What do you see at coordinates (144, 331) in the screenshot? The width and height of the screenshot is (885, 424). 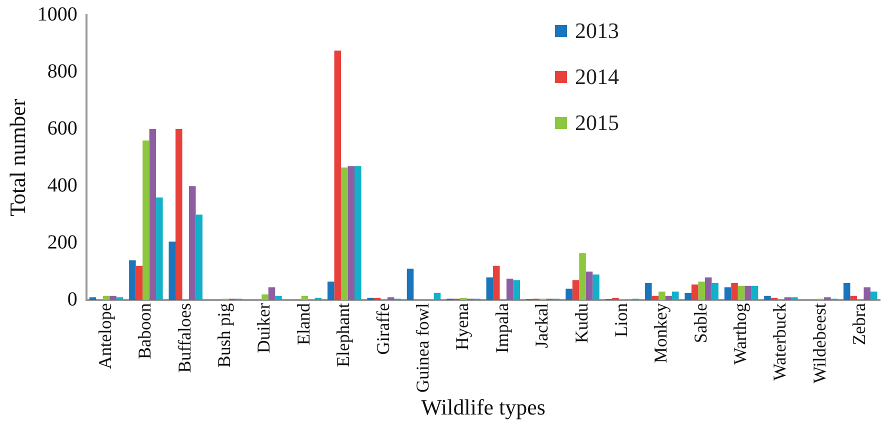 I see `x-tick-label: Baboon` at bounding box center [144, 331].